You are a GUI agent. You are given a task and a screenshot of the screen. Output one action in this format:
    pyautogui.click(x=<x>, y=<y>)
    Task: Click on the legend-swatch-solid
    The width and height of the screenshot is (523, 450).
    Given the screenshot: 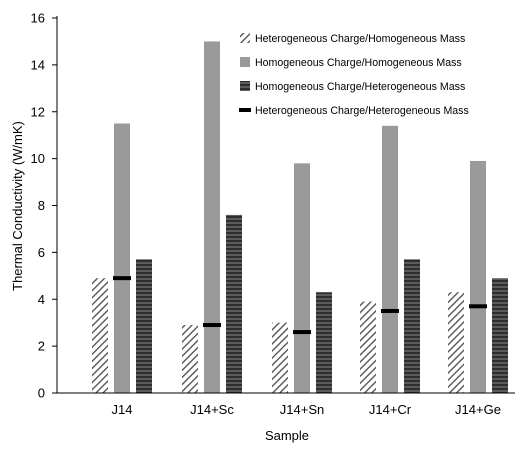 What is the action you would take?
    pyautogui.click(x=245, y=62)
    